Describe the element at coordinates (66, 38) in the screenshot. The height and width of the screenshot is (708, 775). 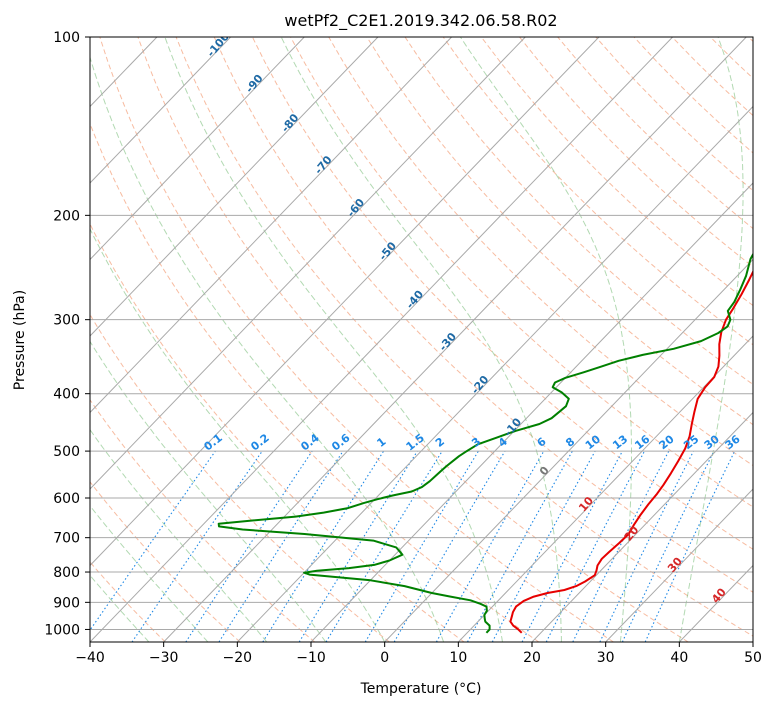
I see `y-tick-label: 100` at that location.